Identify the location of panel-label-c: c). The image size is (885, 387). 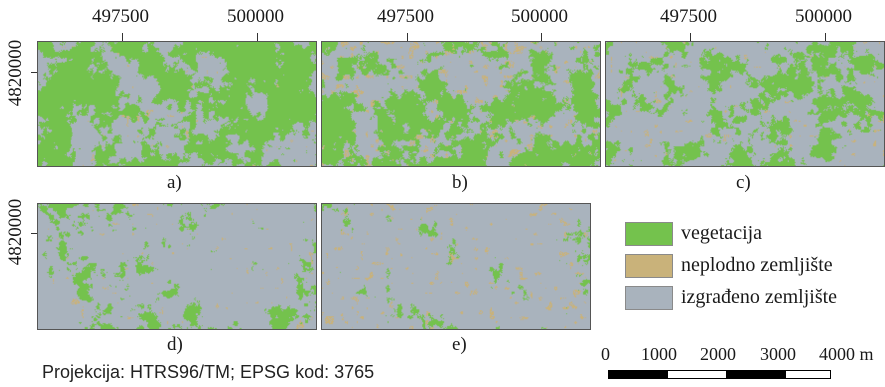
(743, 182).